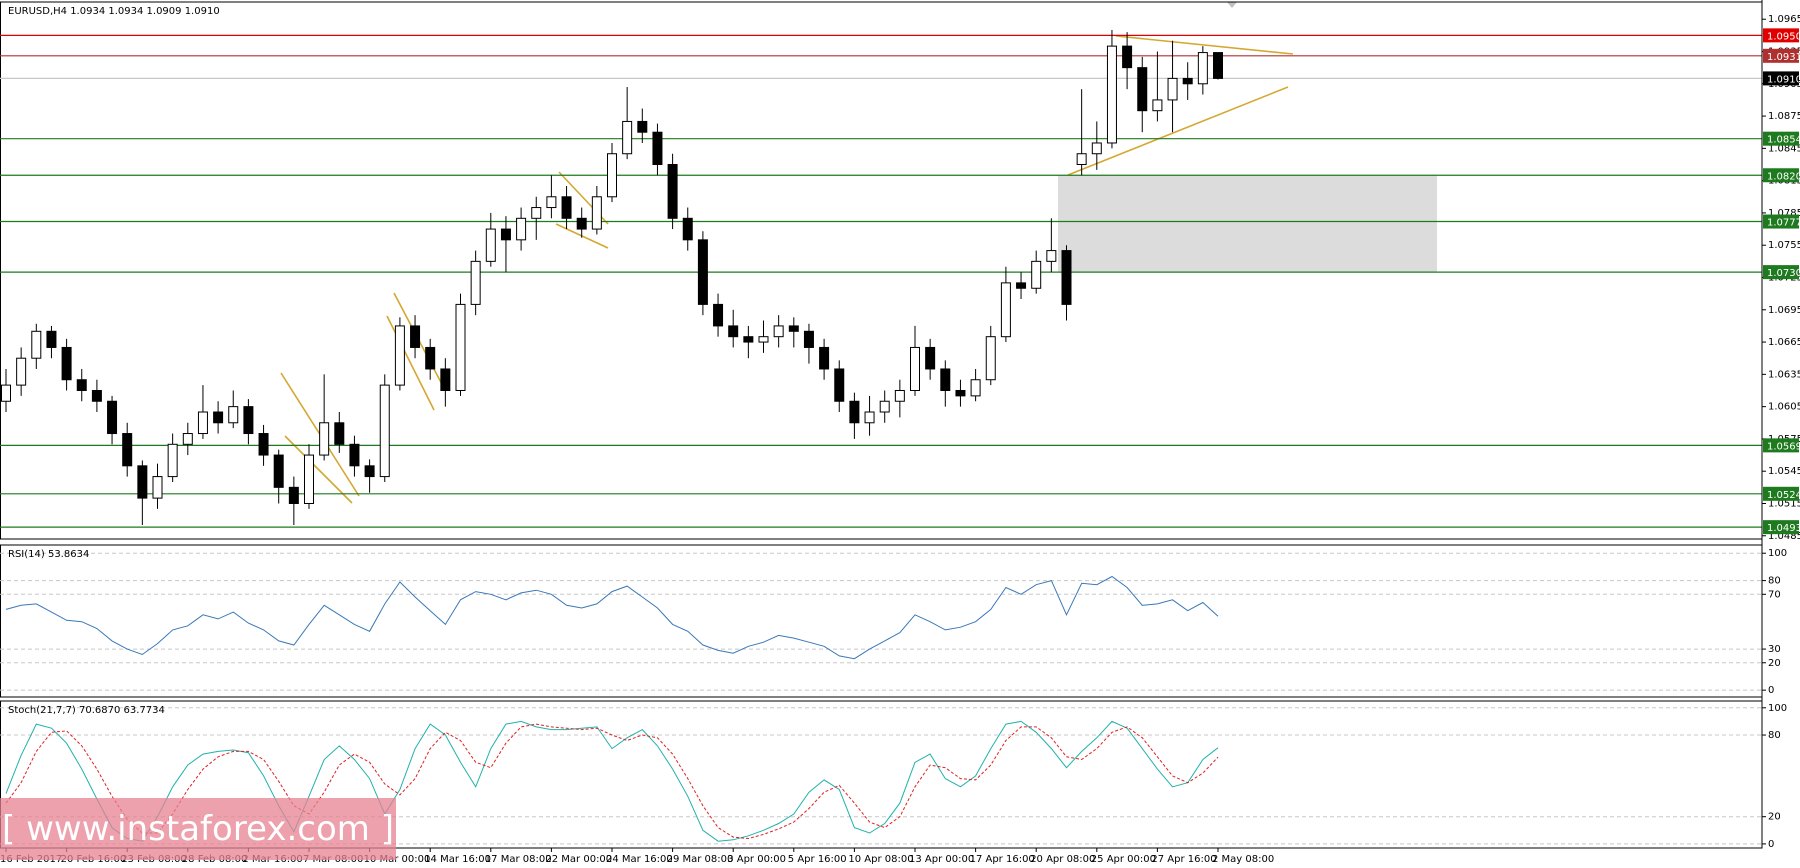  Describe the element at coordinates (880, 859) in the screenshot. I see `x-tick-label: 10 Apr 08:00` at that location.